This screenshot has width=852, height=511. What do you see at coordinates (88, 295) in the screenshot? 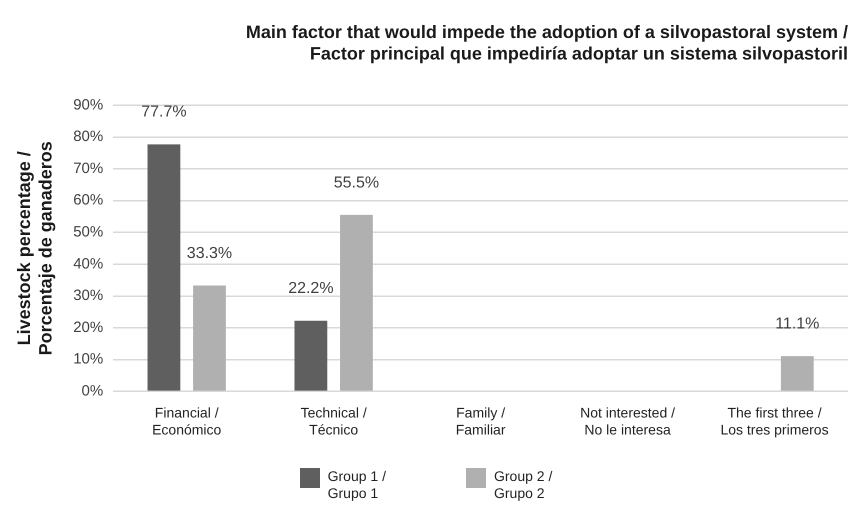
I see `y-tick-label: 30%` at bounding box center [88, 295].